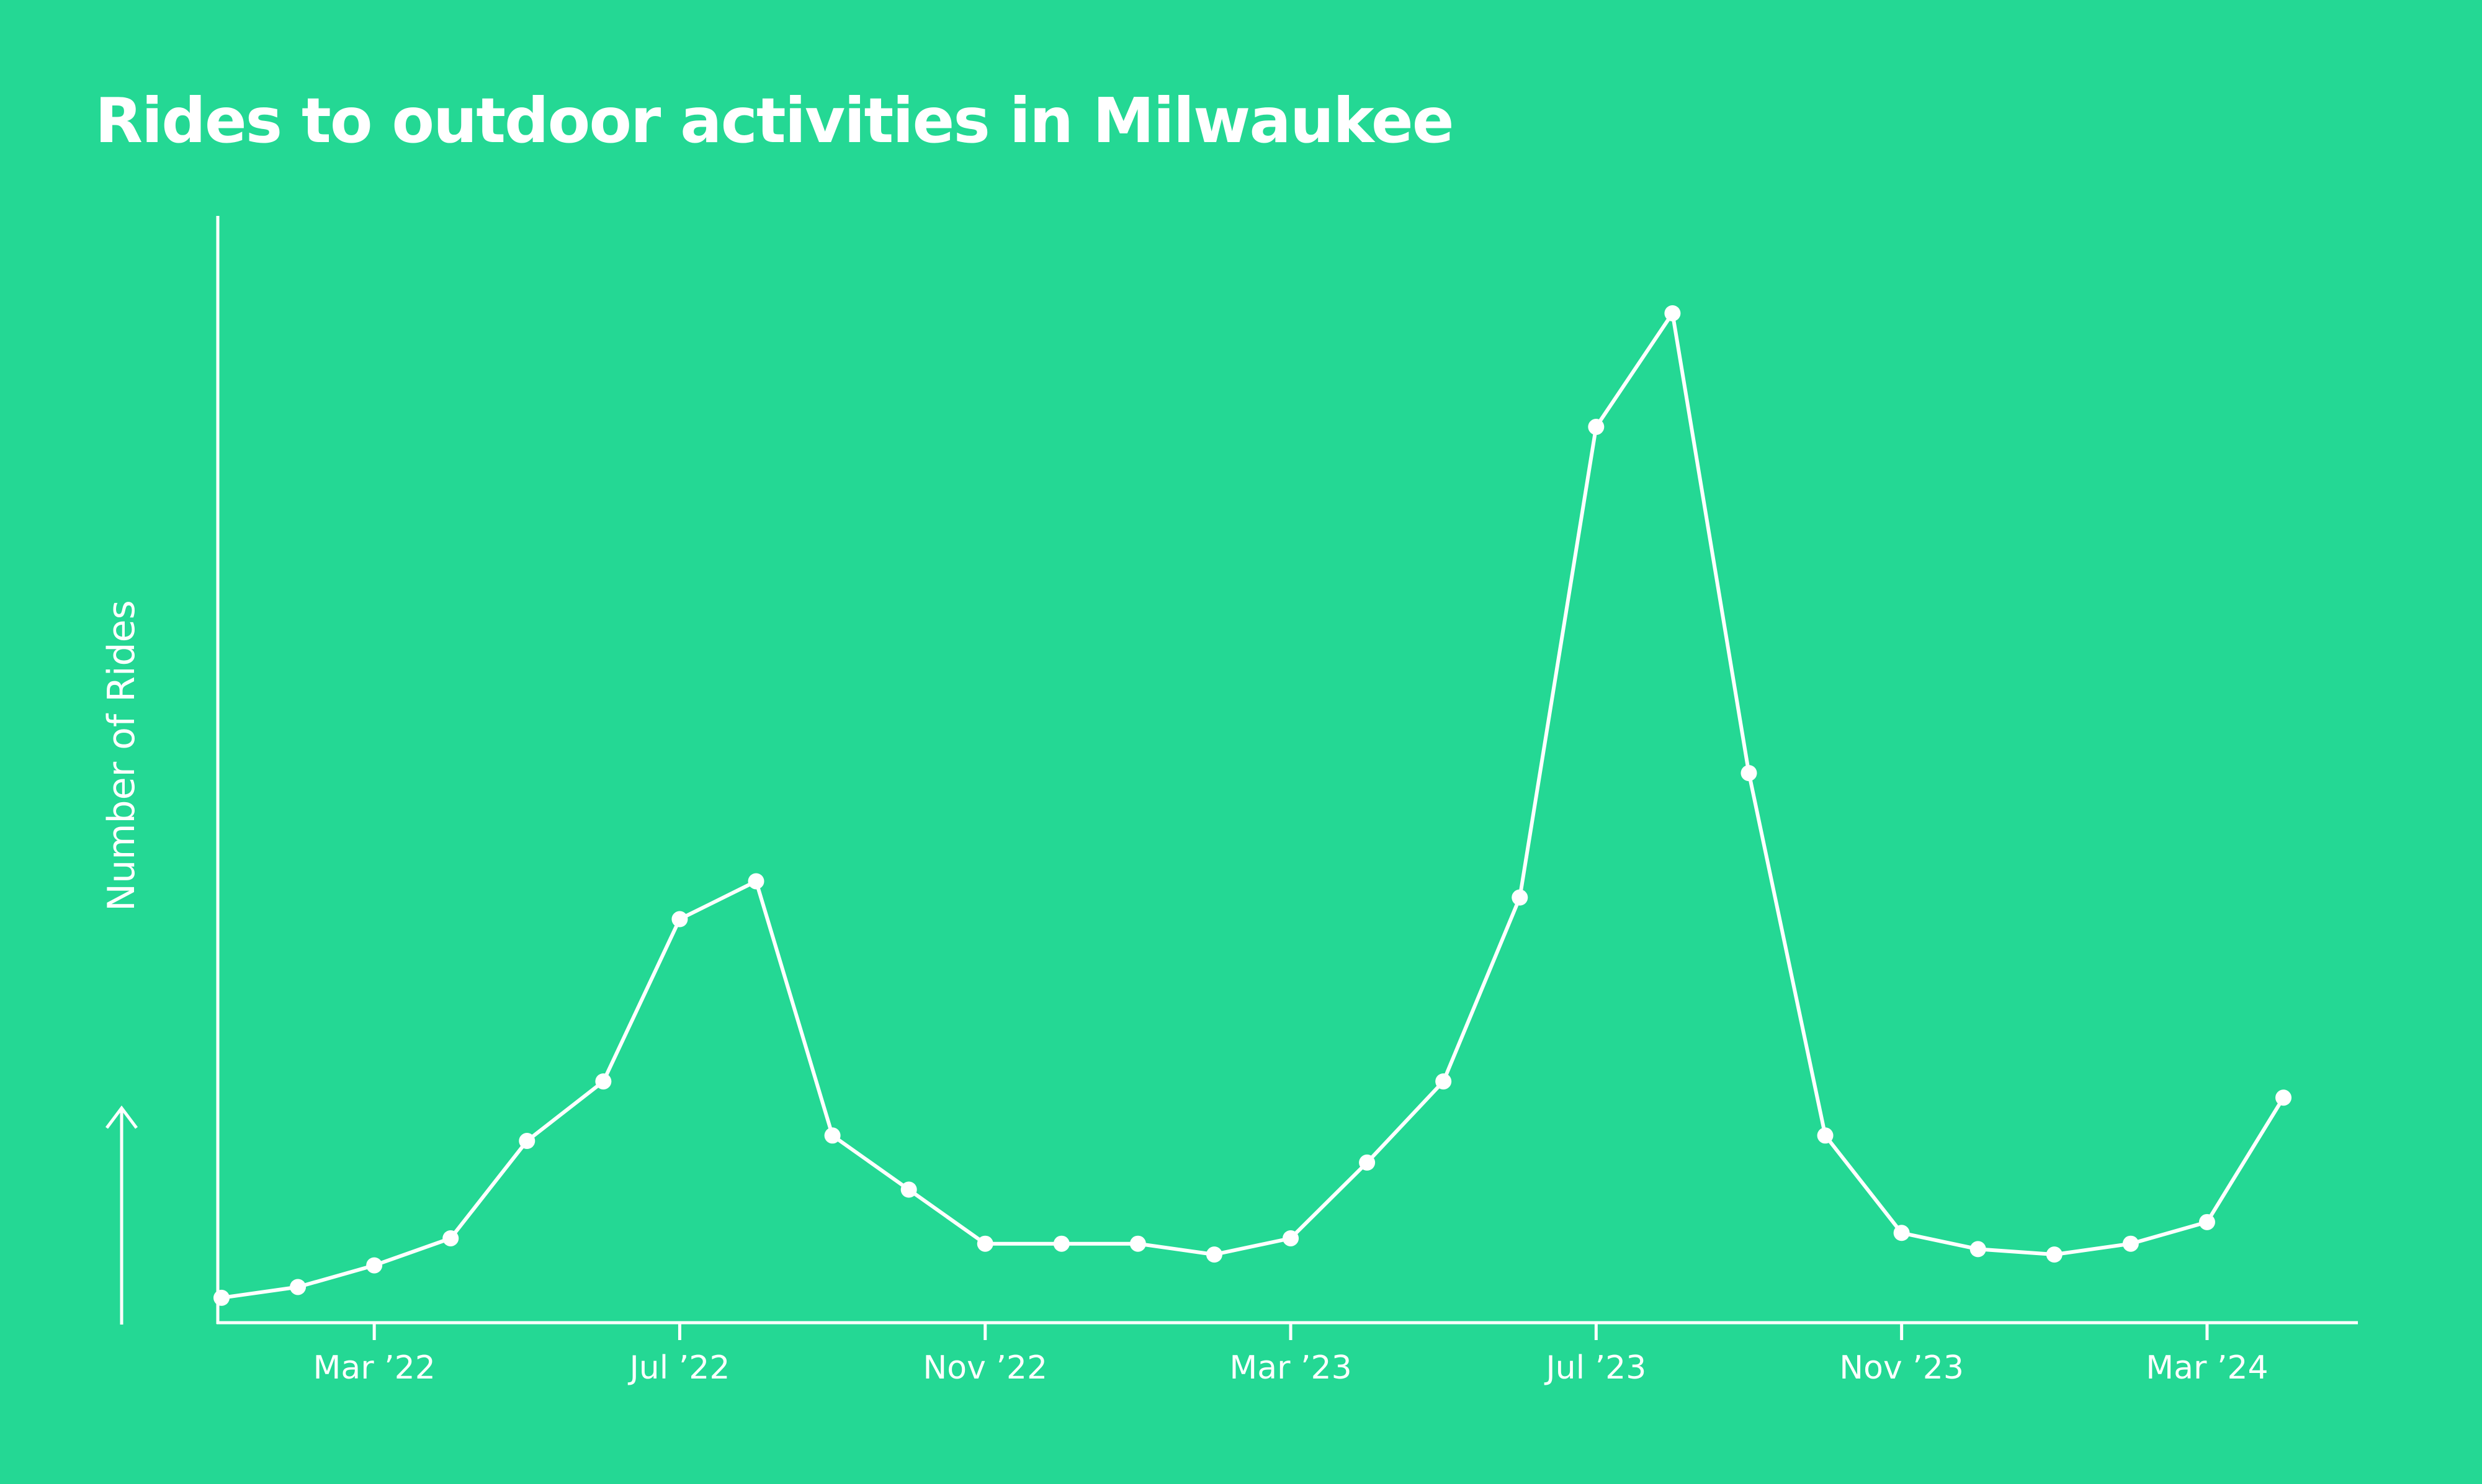 Image resolution: width=2482 pixels, height=1484 pixels. Describe the element at coordinates (121, 1117) in the screenshot. I see `y-axis-arrow-head` at that location.